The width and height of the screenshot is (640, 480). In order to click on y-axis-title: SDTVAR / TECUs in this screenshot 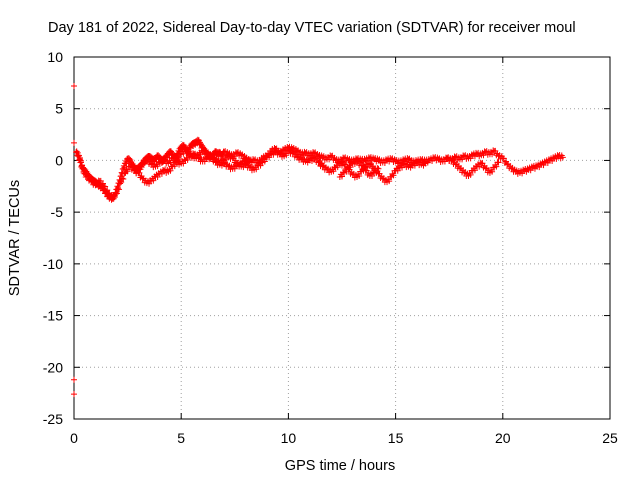, I will do `click(15, 238)`.